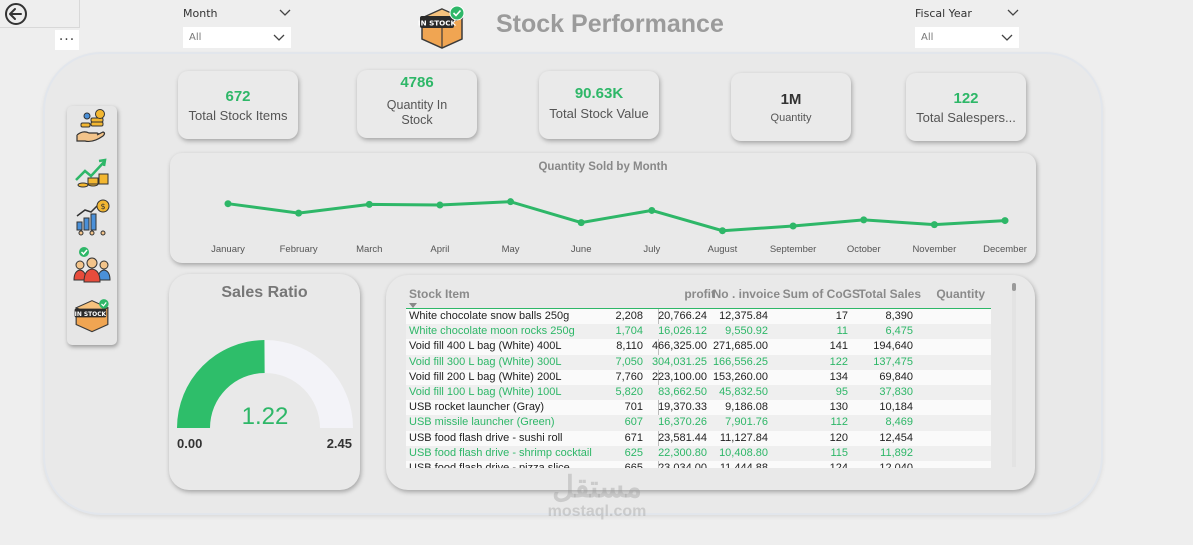  What do you see at coordinates (417, 82) in the screenshot?
I see `kpi-value: 4786` at bounding box center [417, 82].